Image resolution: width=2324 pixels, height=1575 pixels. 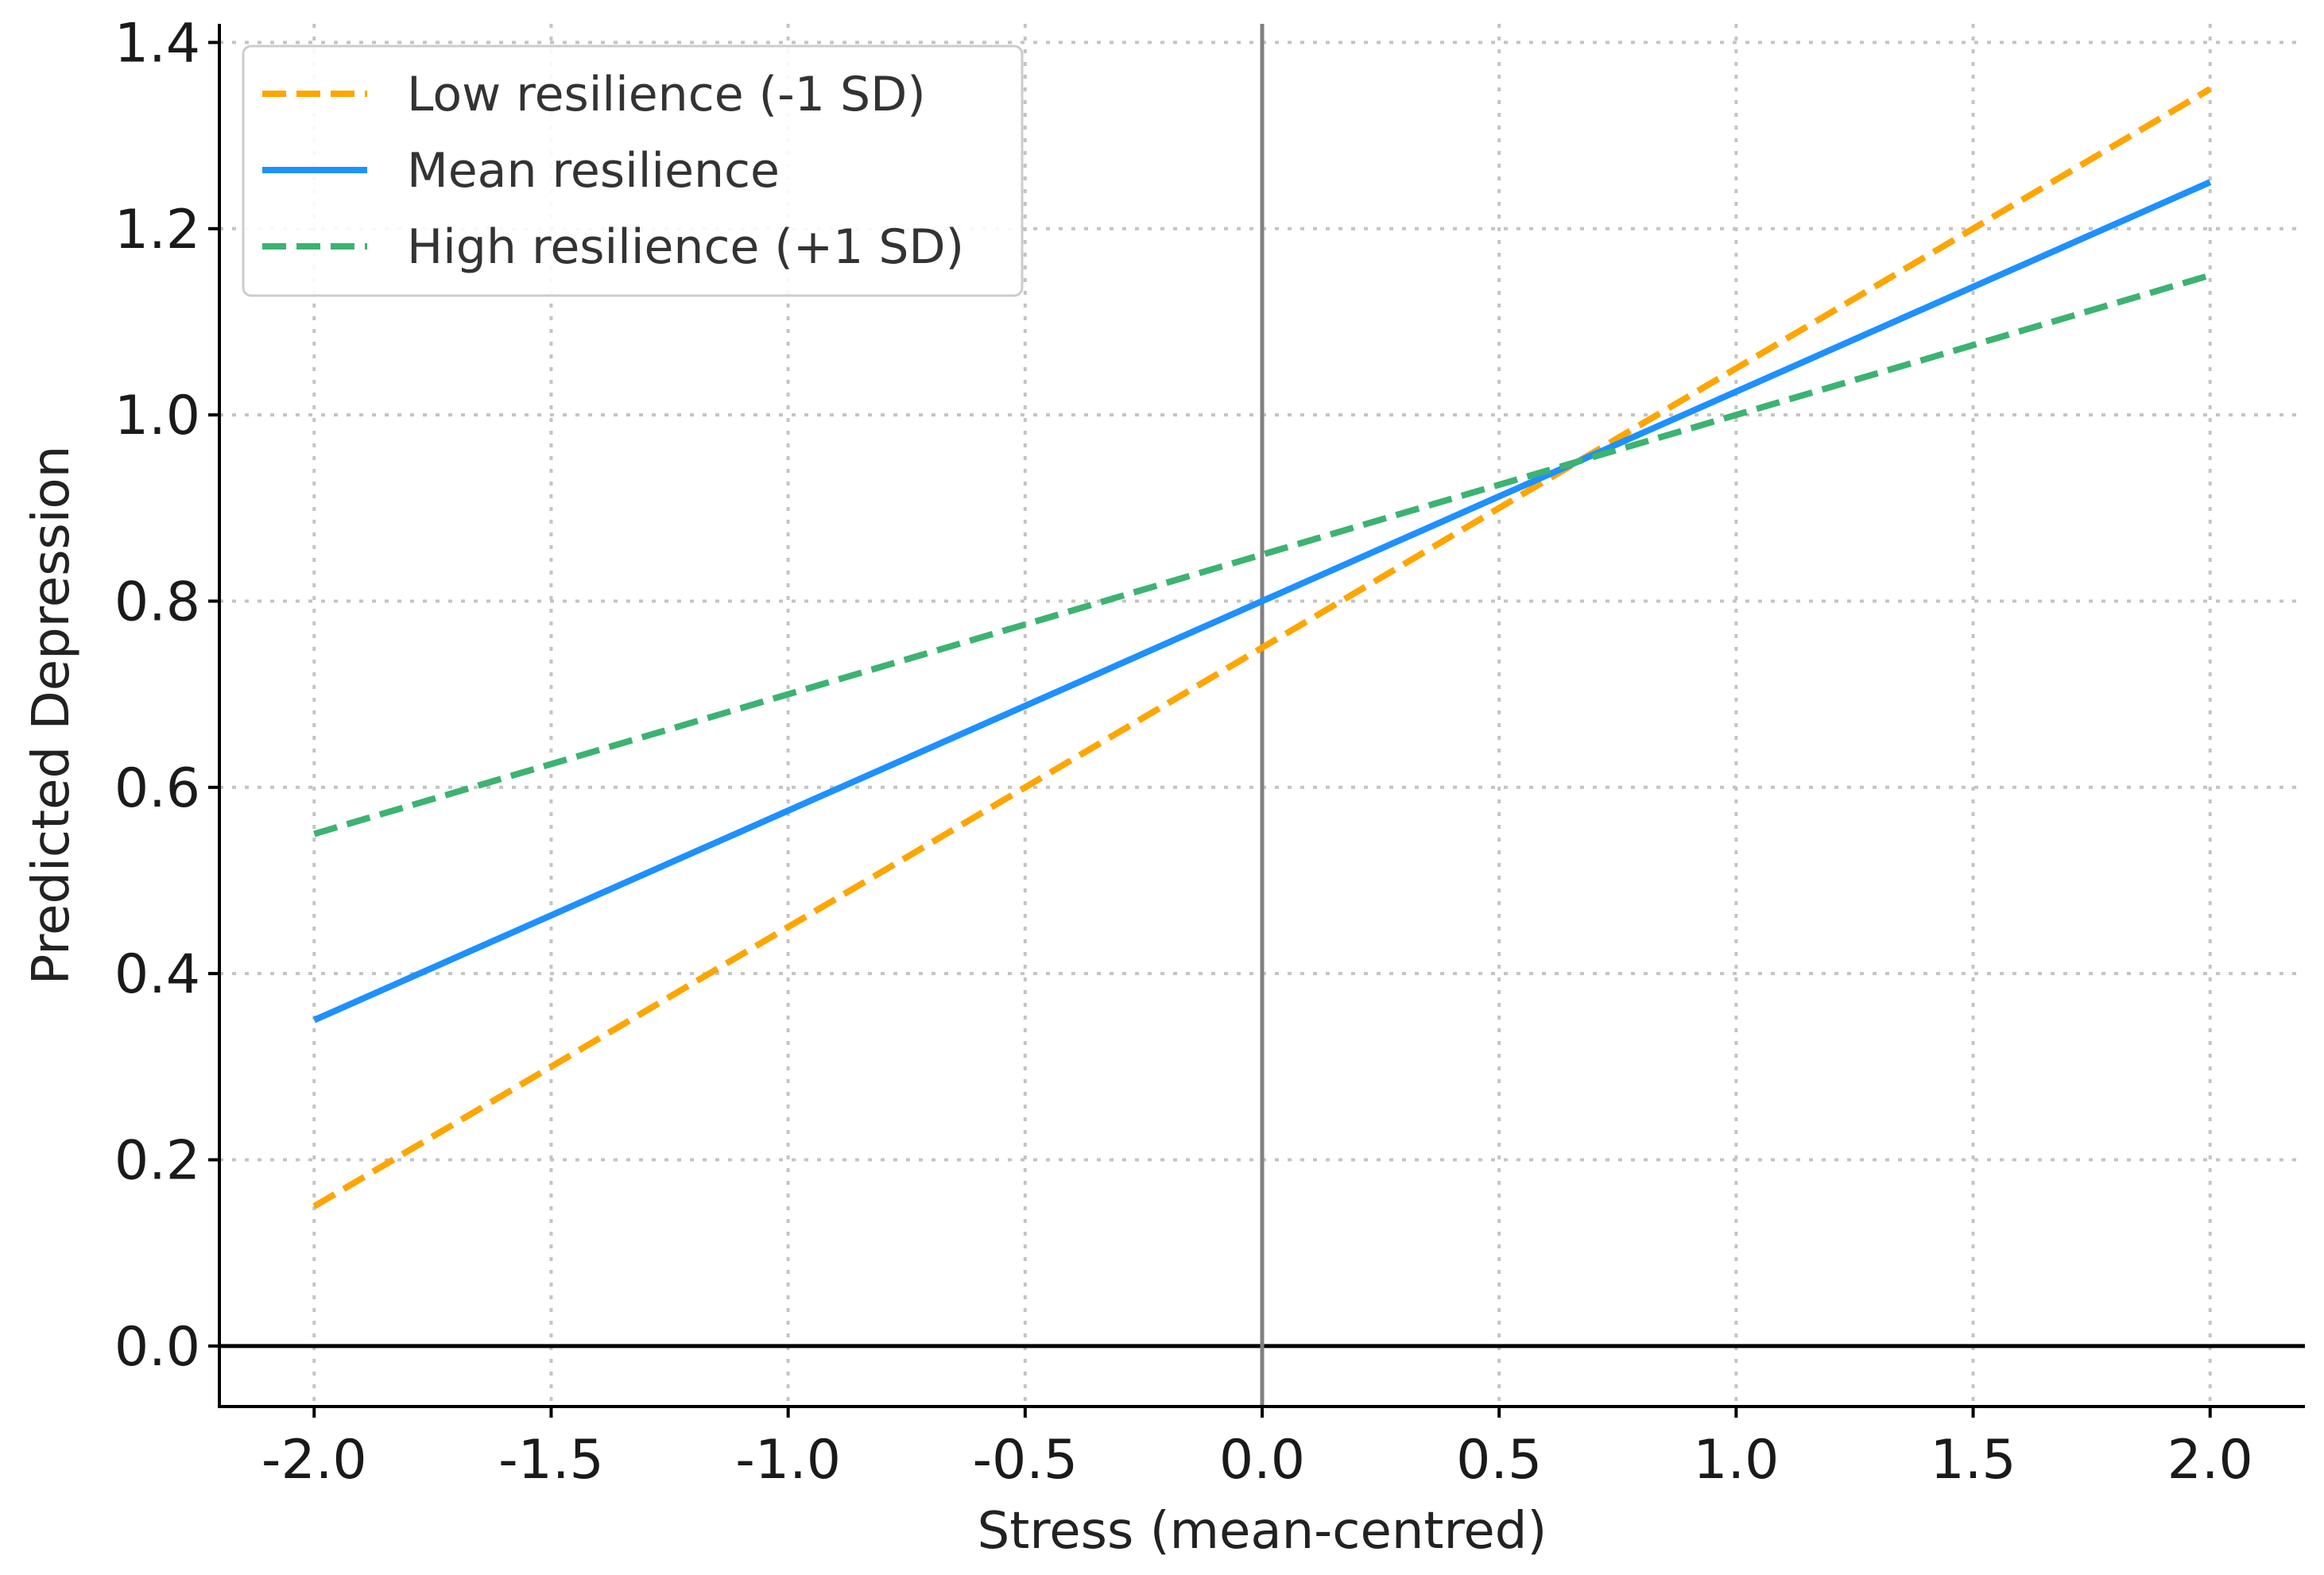 I want to click on y-tick-label: 1.2, so click(x=157, y=230).